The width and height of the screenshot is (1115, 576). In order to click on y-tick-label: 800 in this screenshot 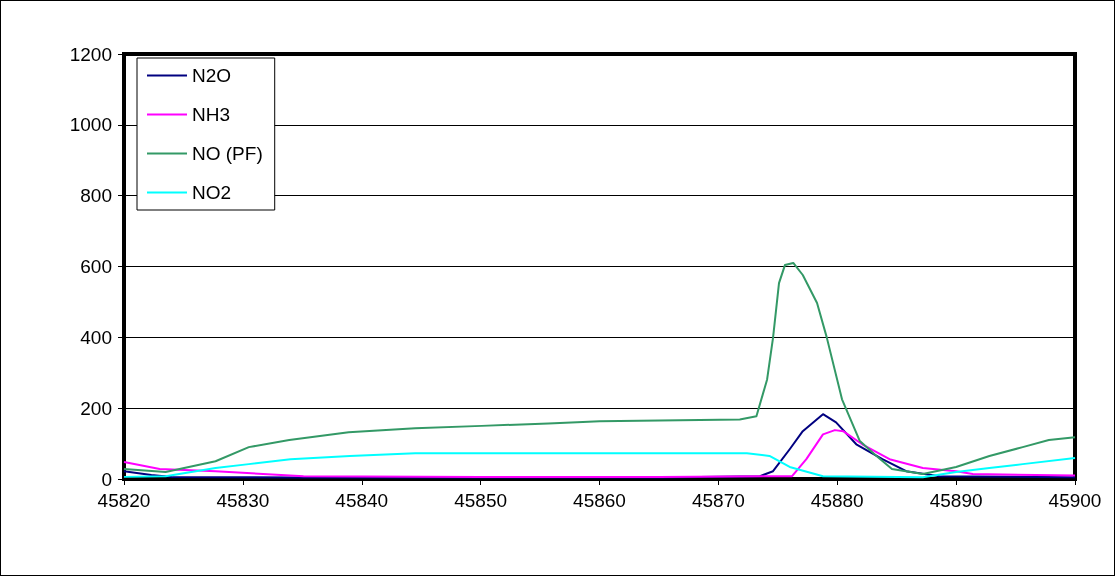, I will do `click(96, 196)`.